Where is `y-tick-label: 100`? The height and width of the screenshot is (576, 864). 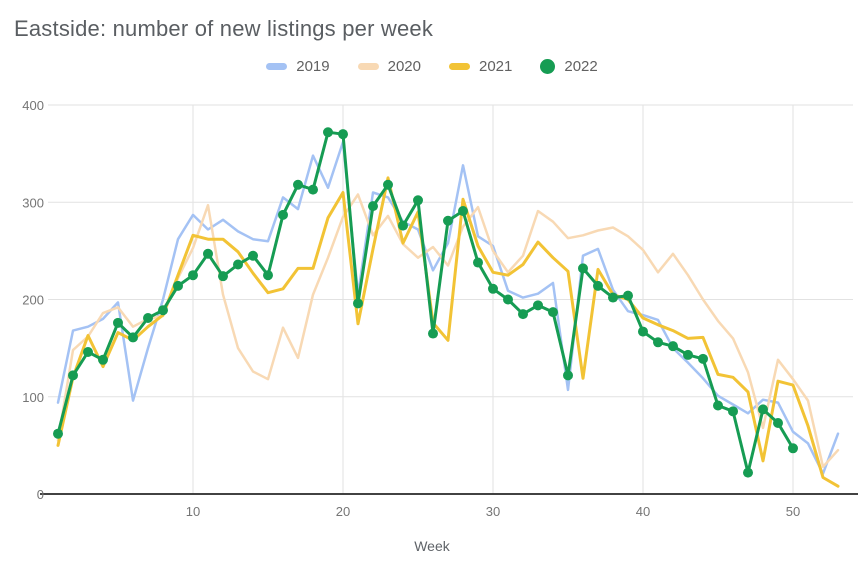
y-tick-label: 100 is located at coordinates (33, 397).